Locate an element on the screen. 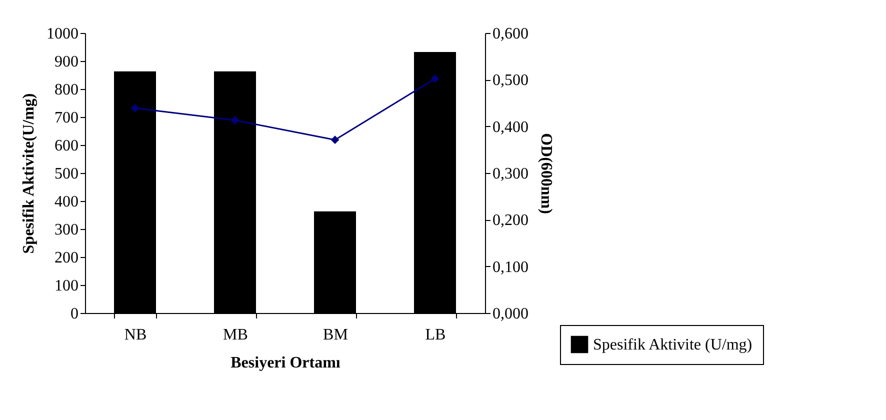 The image size is (886, 420). y-tick-label: 400 is located at coordinates (66, 202).